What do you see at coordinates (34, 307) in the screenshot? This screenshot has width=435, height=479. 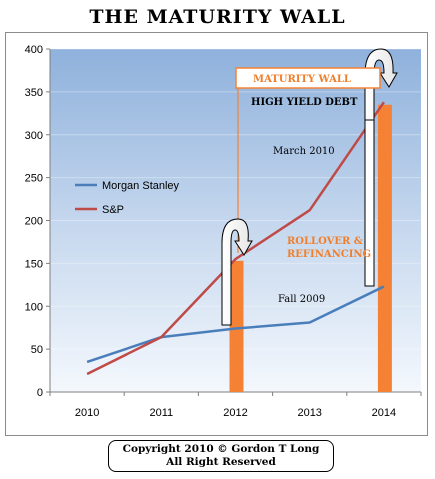 I see `y-tick-label: 100` at bounding box center [34, 307].